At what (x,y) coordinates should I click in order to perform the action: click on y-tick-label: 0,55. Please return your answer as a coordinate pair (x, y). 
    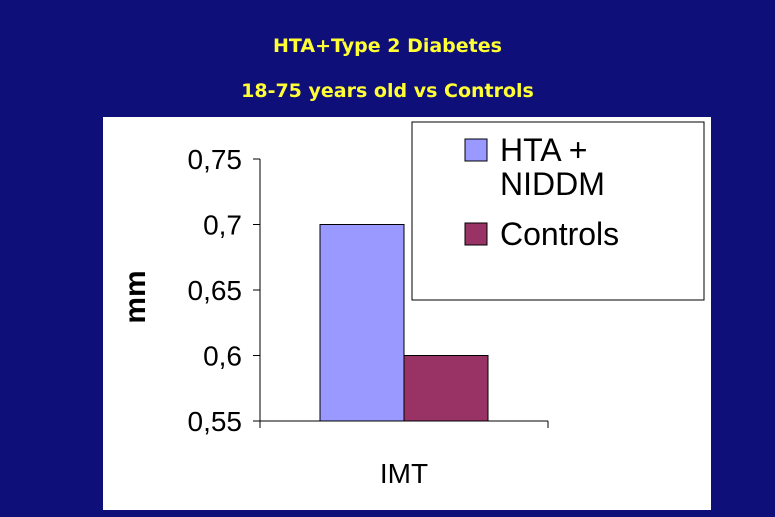
    Looking at the image, I should click on (215, 421).